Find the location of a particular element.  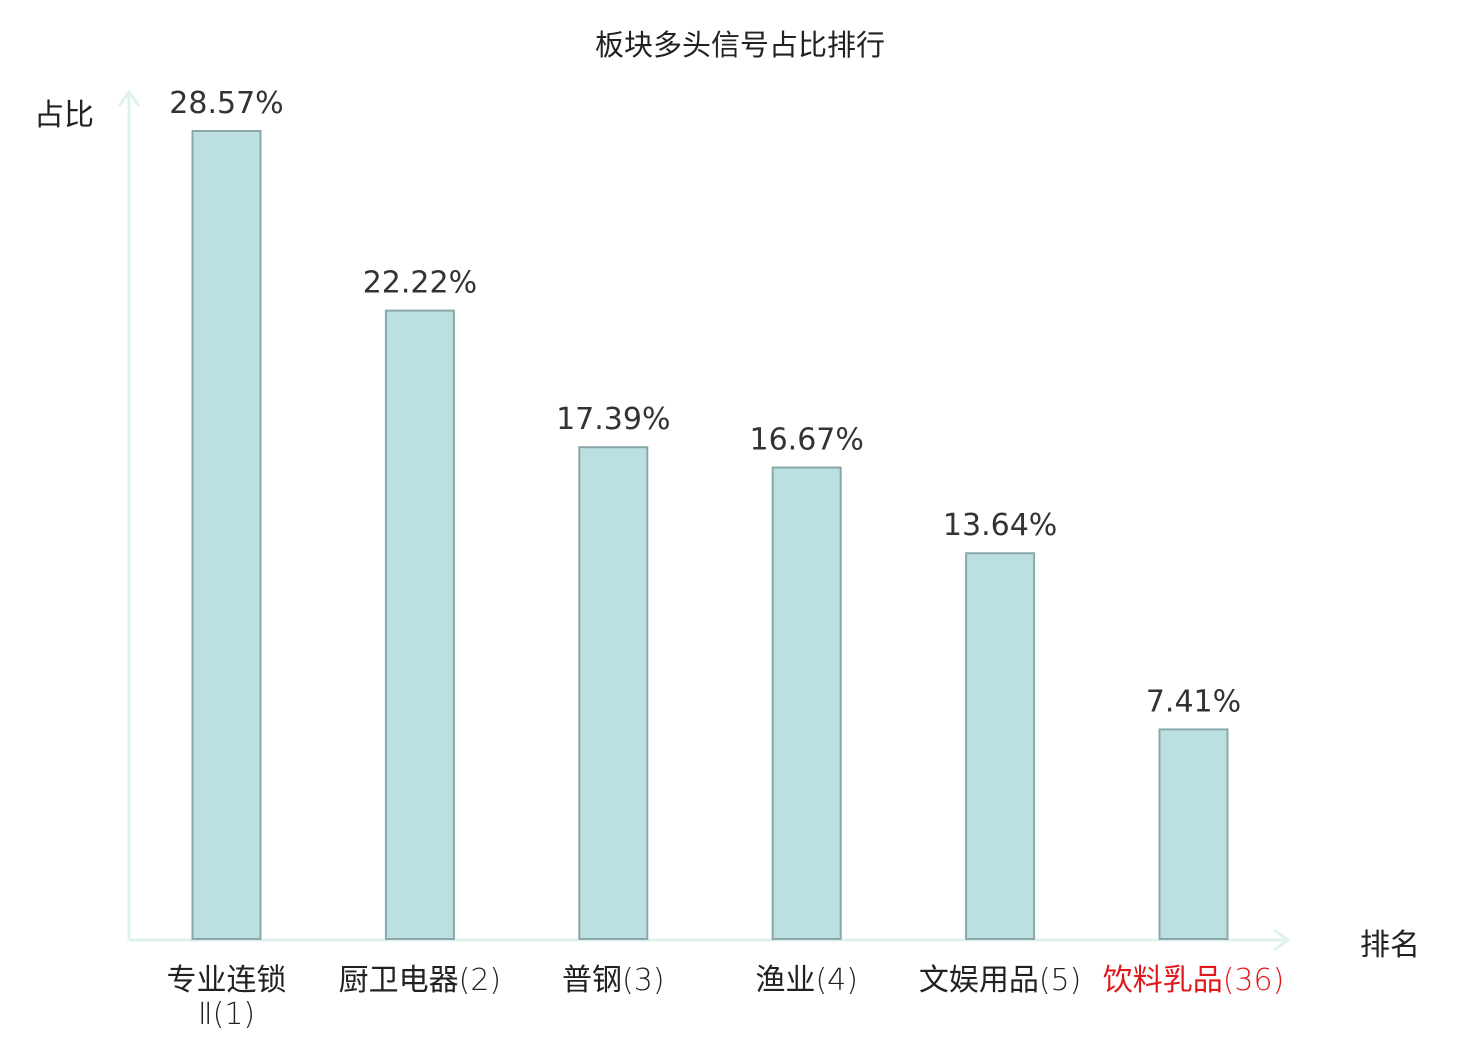

category-label: 专业连锁 Ⅱ(1) is located at coordinates (227, 998).